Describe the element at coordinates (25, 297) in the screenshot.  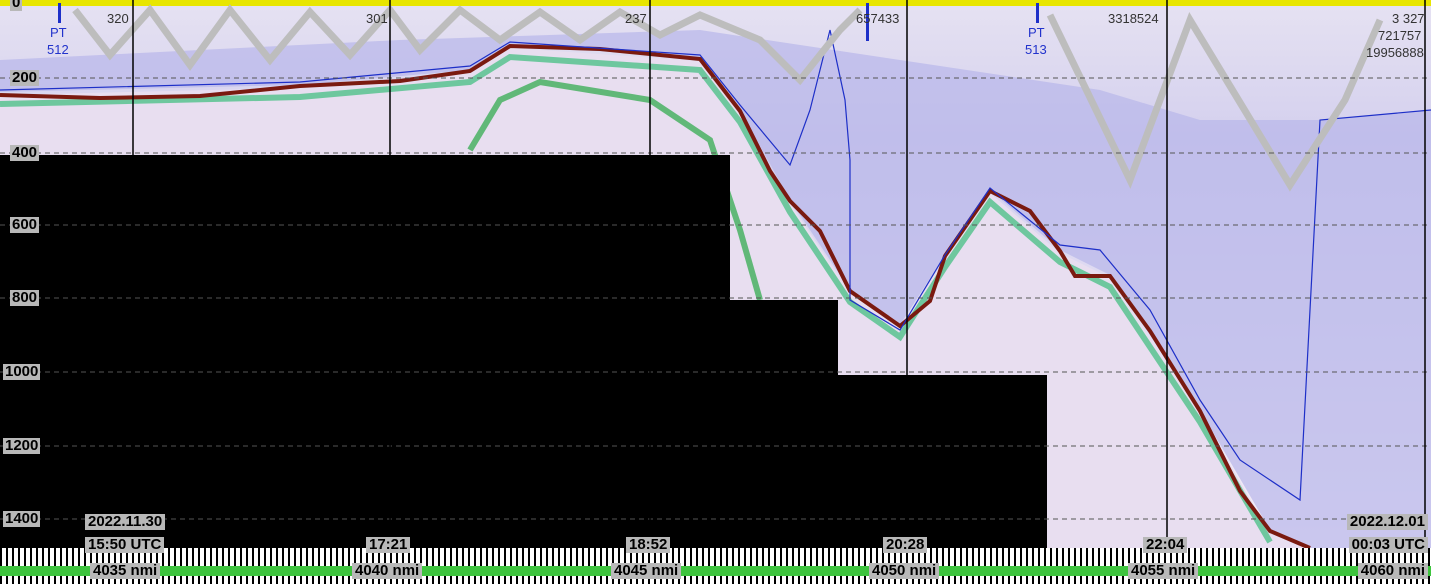
I see `depth-label: 800` at that location.